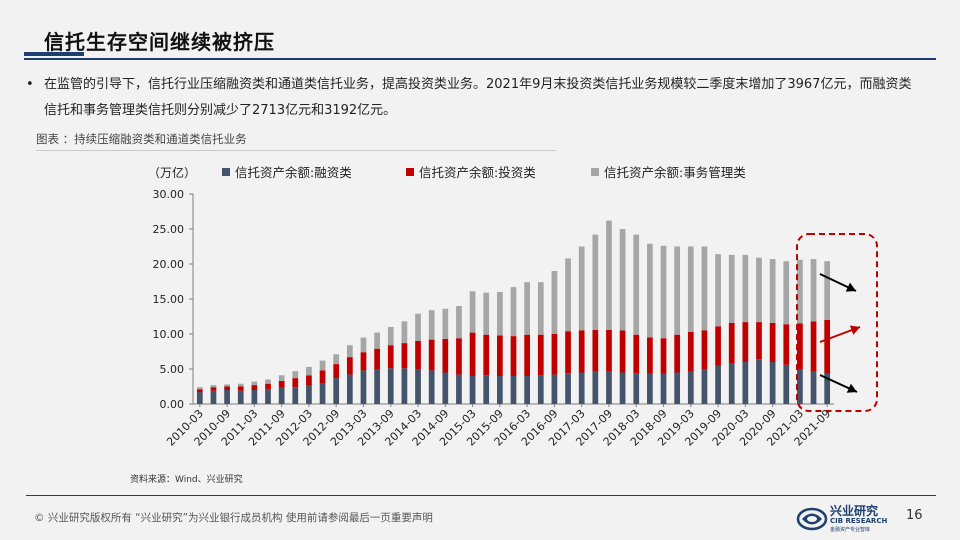  Describe the element at coordinates (812, 519) in the screenshot. I see `logo-icon` at that location.